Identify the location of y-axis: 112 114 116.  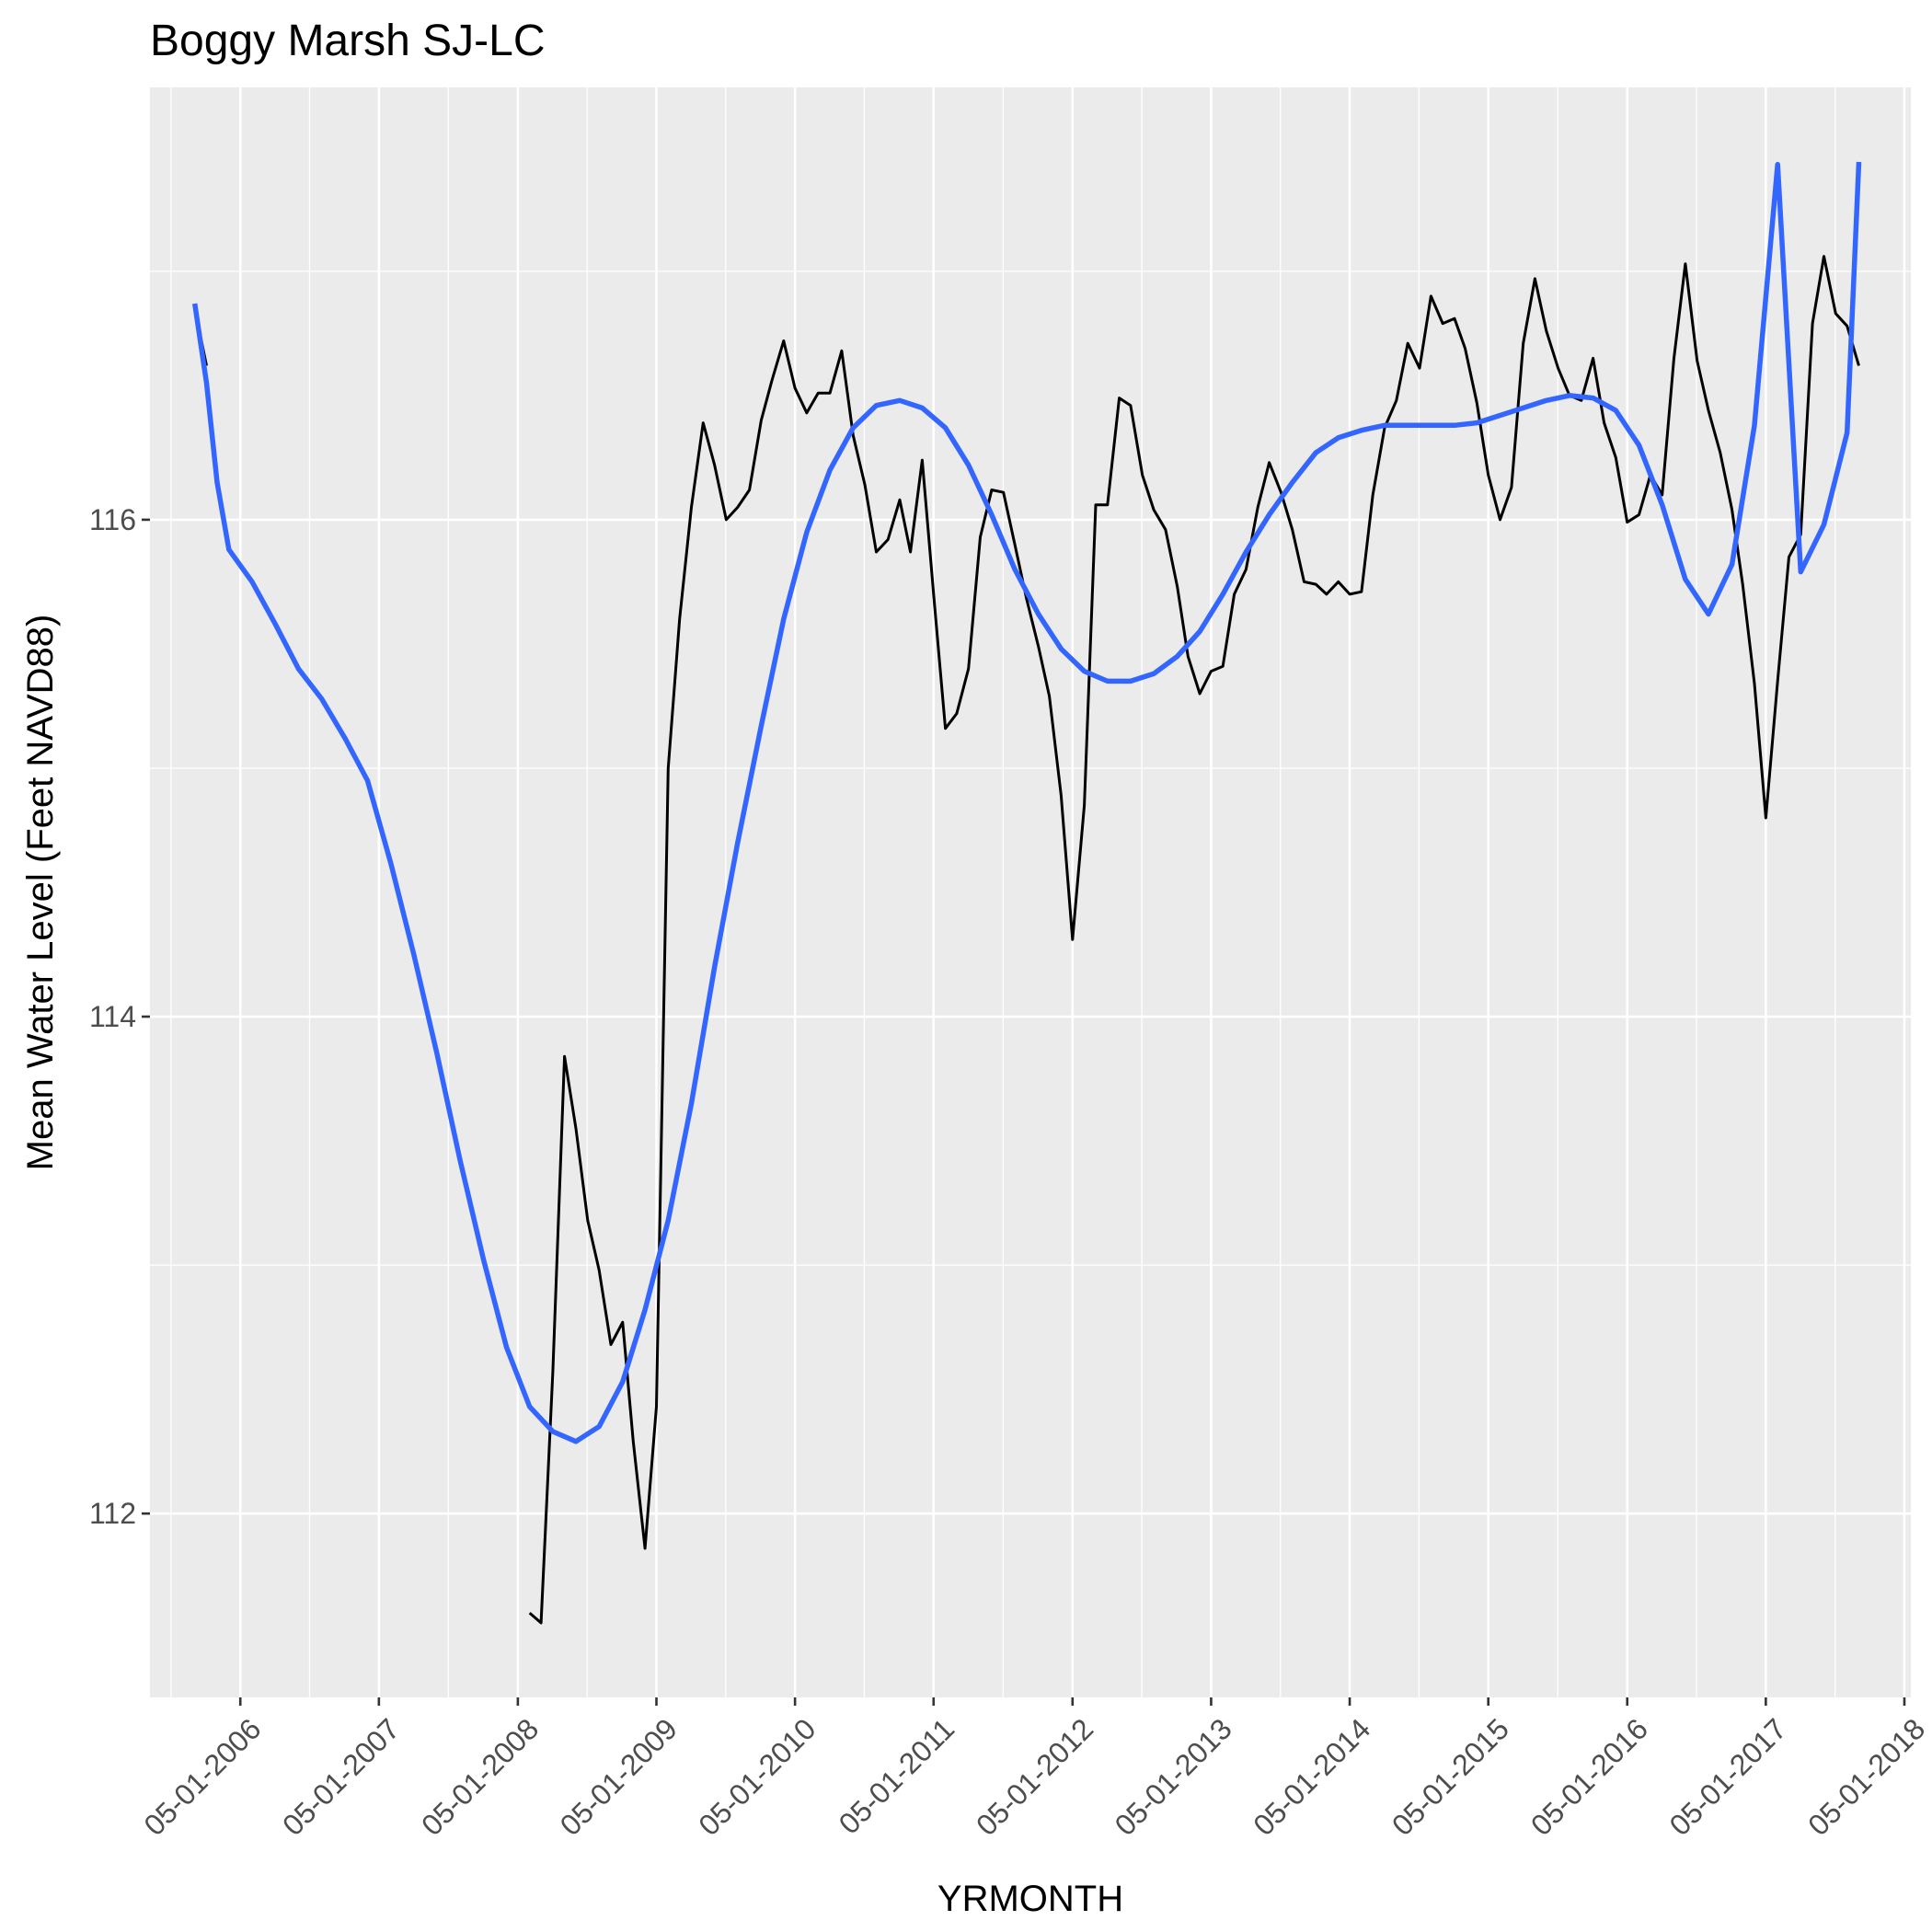
(120, 1016).